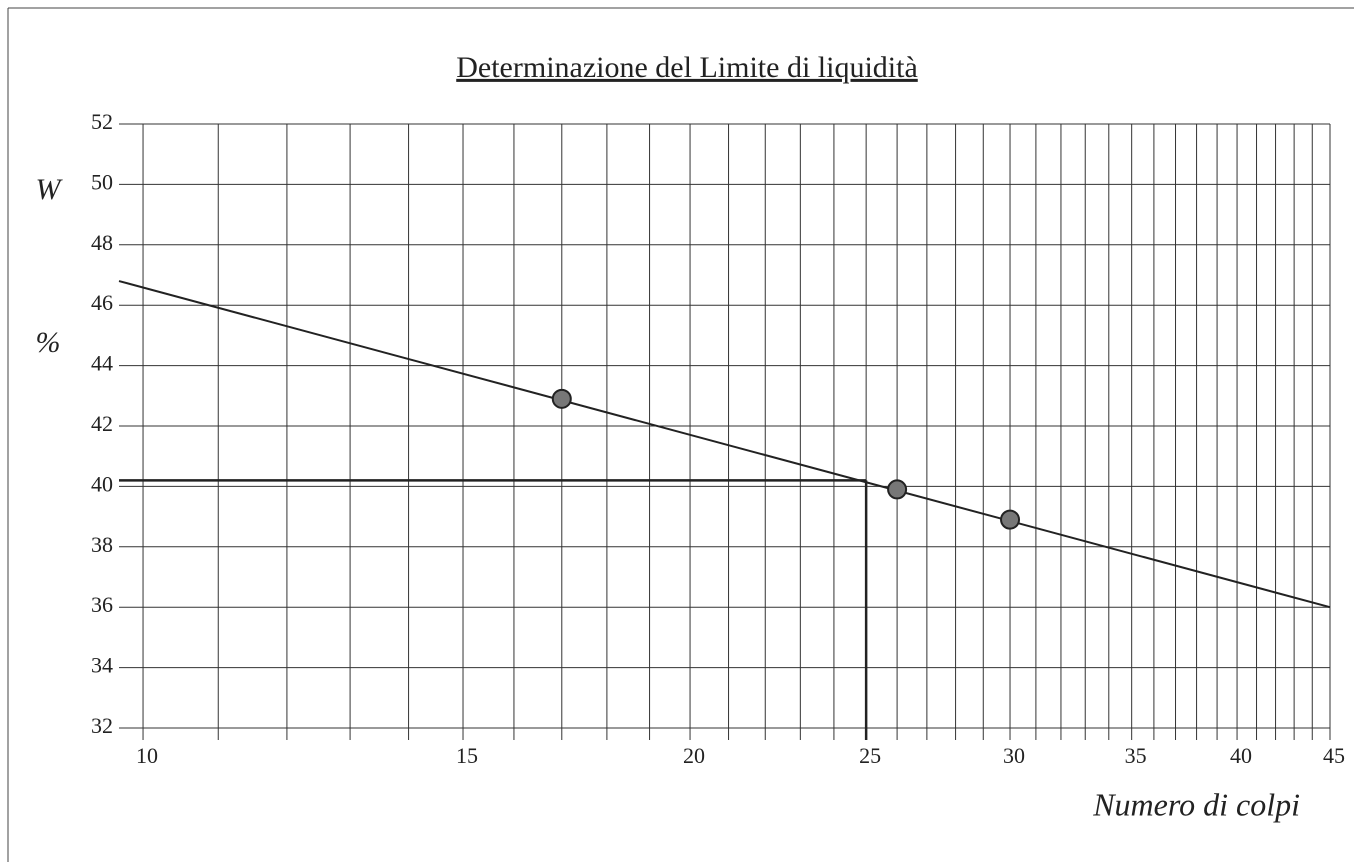 The width and height of the screenshot is (1354, 862). I want to click on y-tick-label: 44, so click(102, 363).